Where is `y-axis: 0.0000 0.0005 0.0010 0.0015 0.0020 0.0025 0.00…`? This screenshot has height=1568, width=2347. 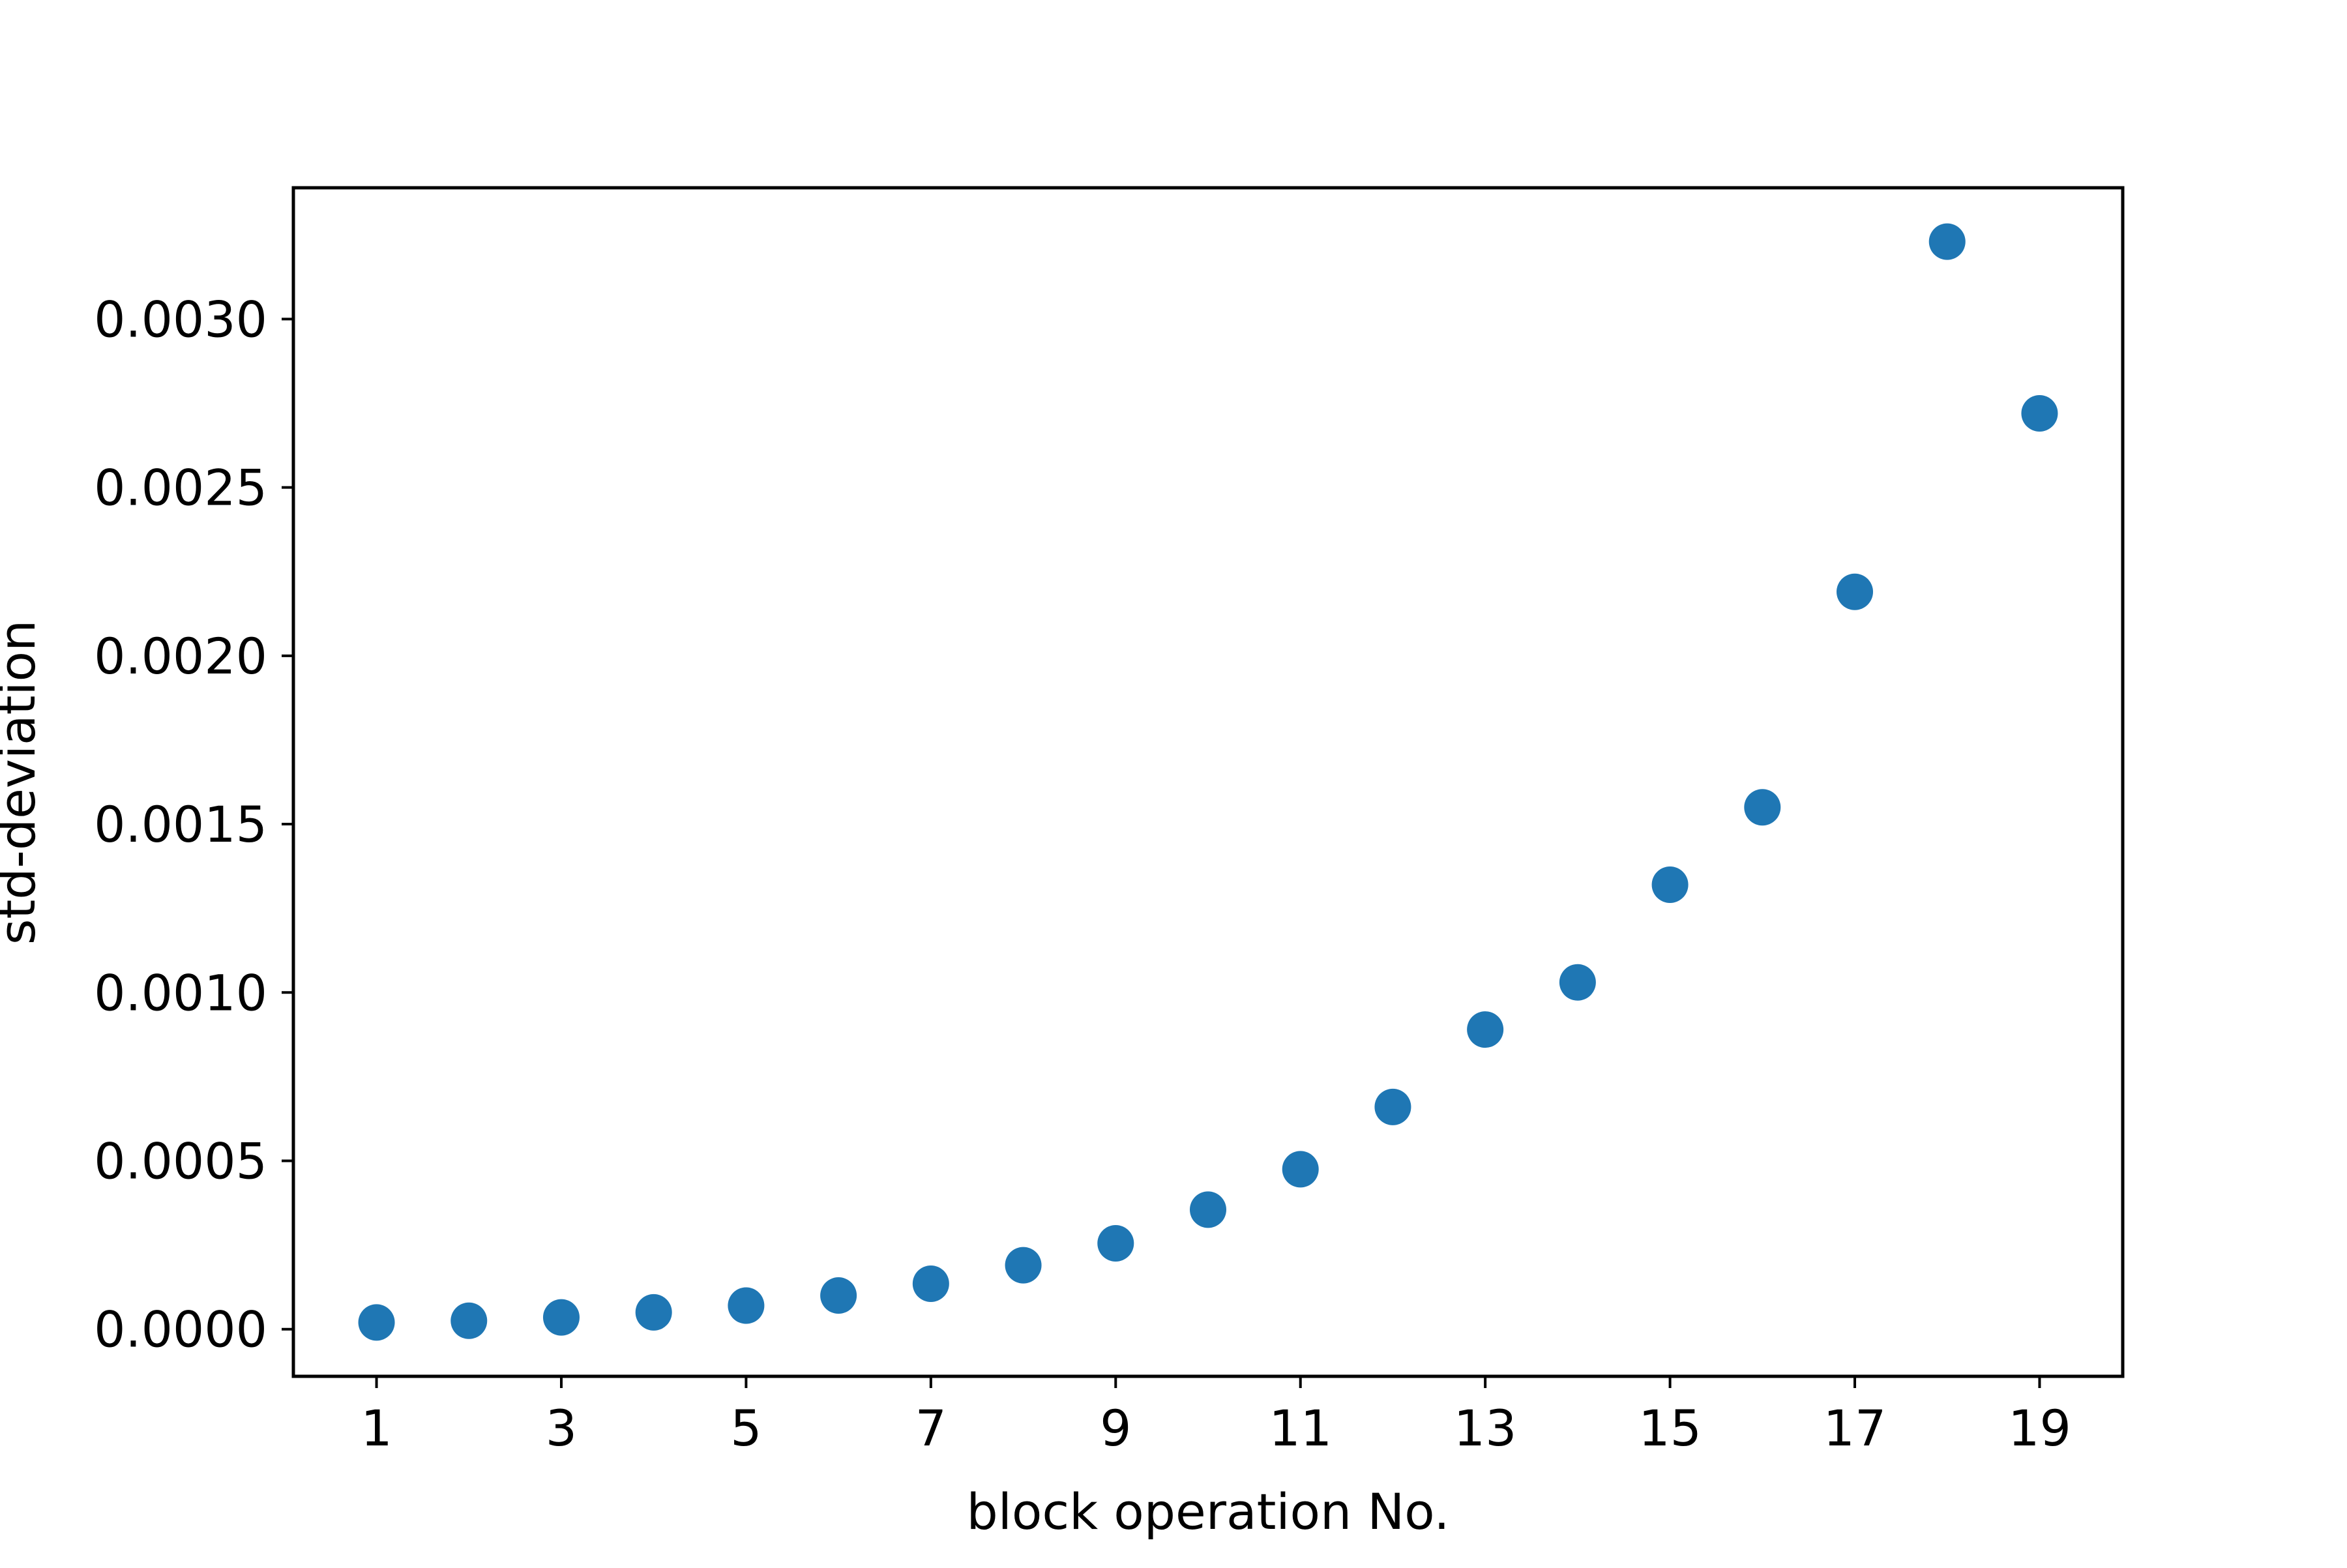
y-axis: 0.0000 0.0005 0.0010 0.0015 0.0020 0.0025 0.00… is located at coordinates (193, 824).